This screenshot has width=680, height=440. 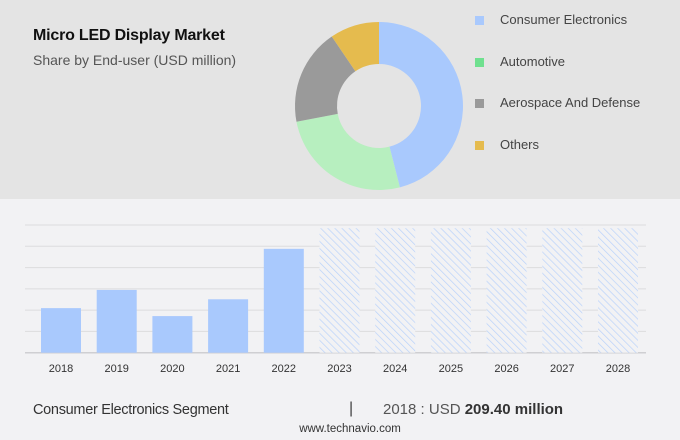 I want to click on forecast-bar-2023, so click(x=339, y=290).